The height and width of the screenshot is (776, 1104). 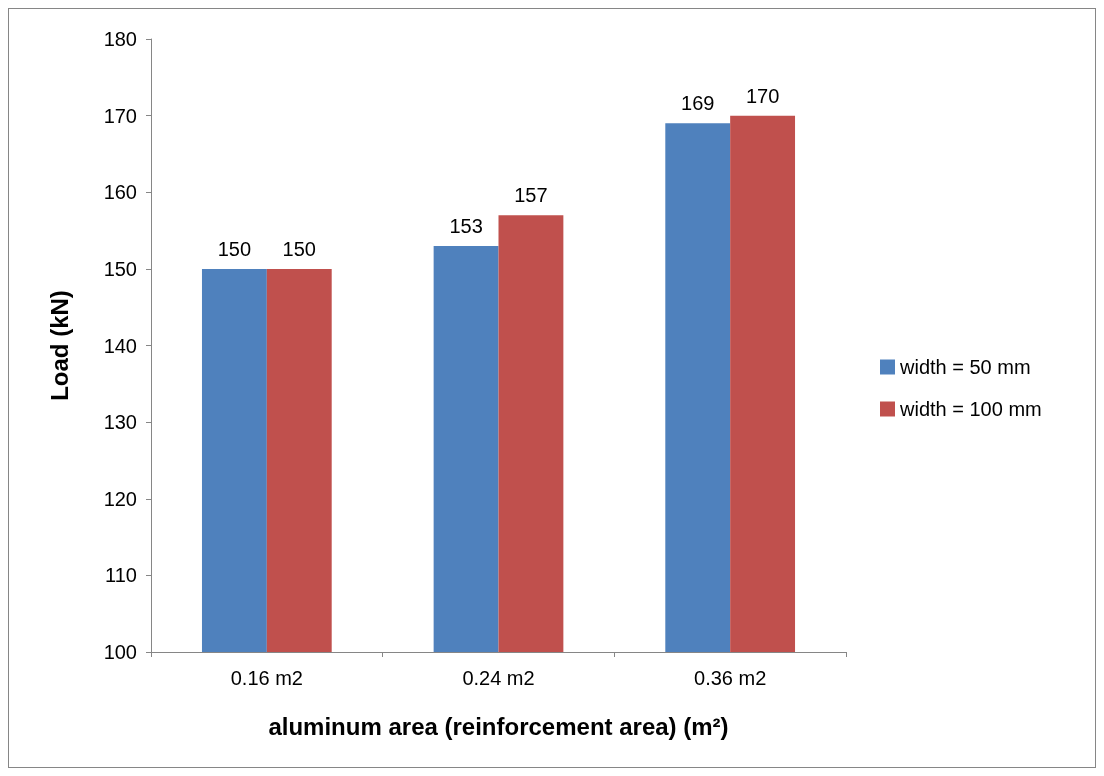 I want to click on data-label: 153, so click(x=466, y=225).